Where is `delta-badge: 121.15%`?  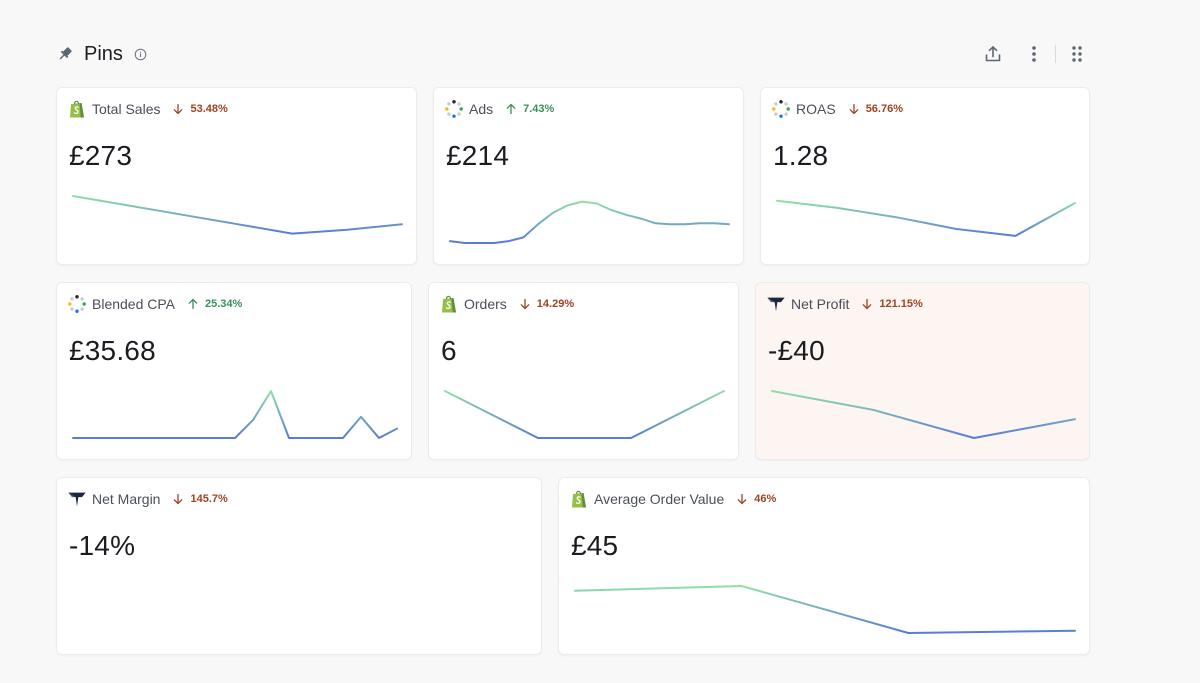
delta-badge: 121.15% is located at coordinates (892, 304).